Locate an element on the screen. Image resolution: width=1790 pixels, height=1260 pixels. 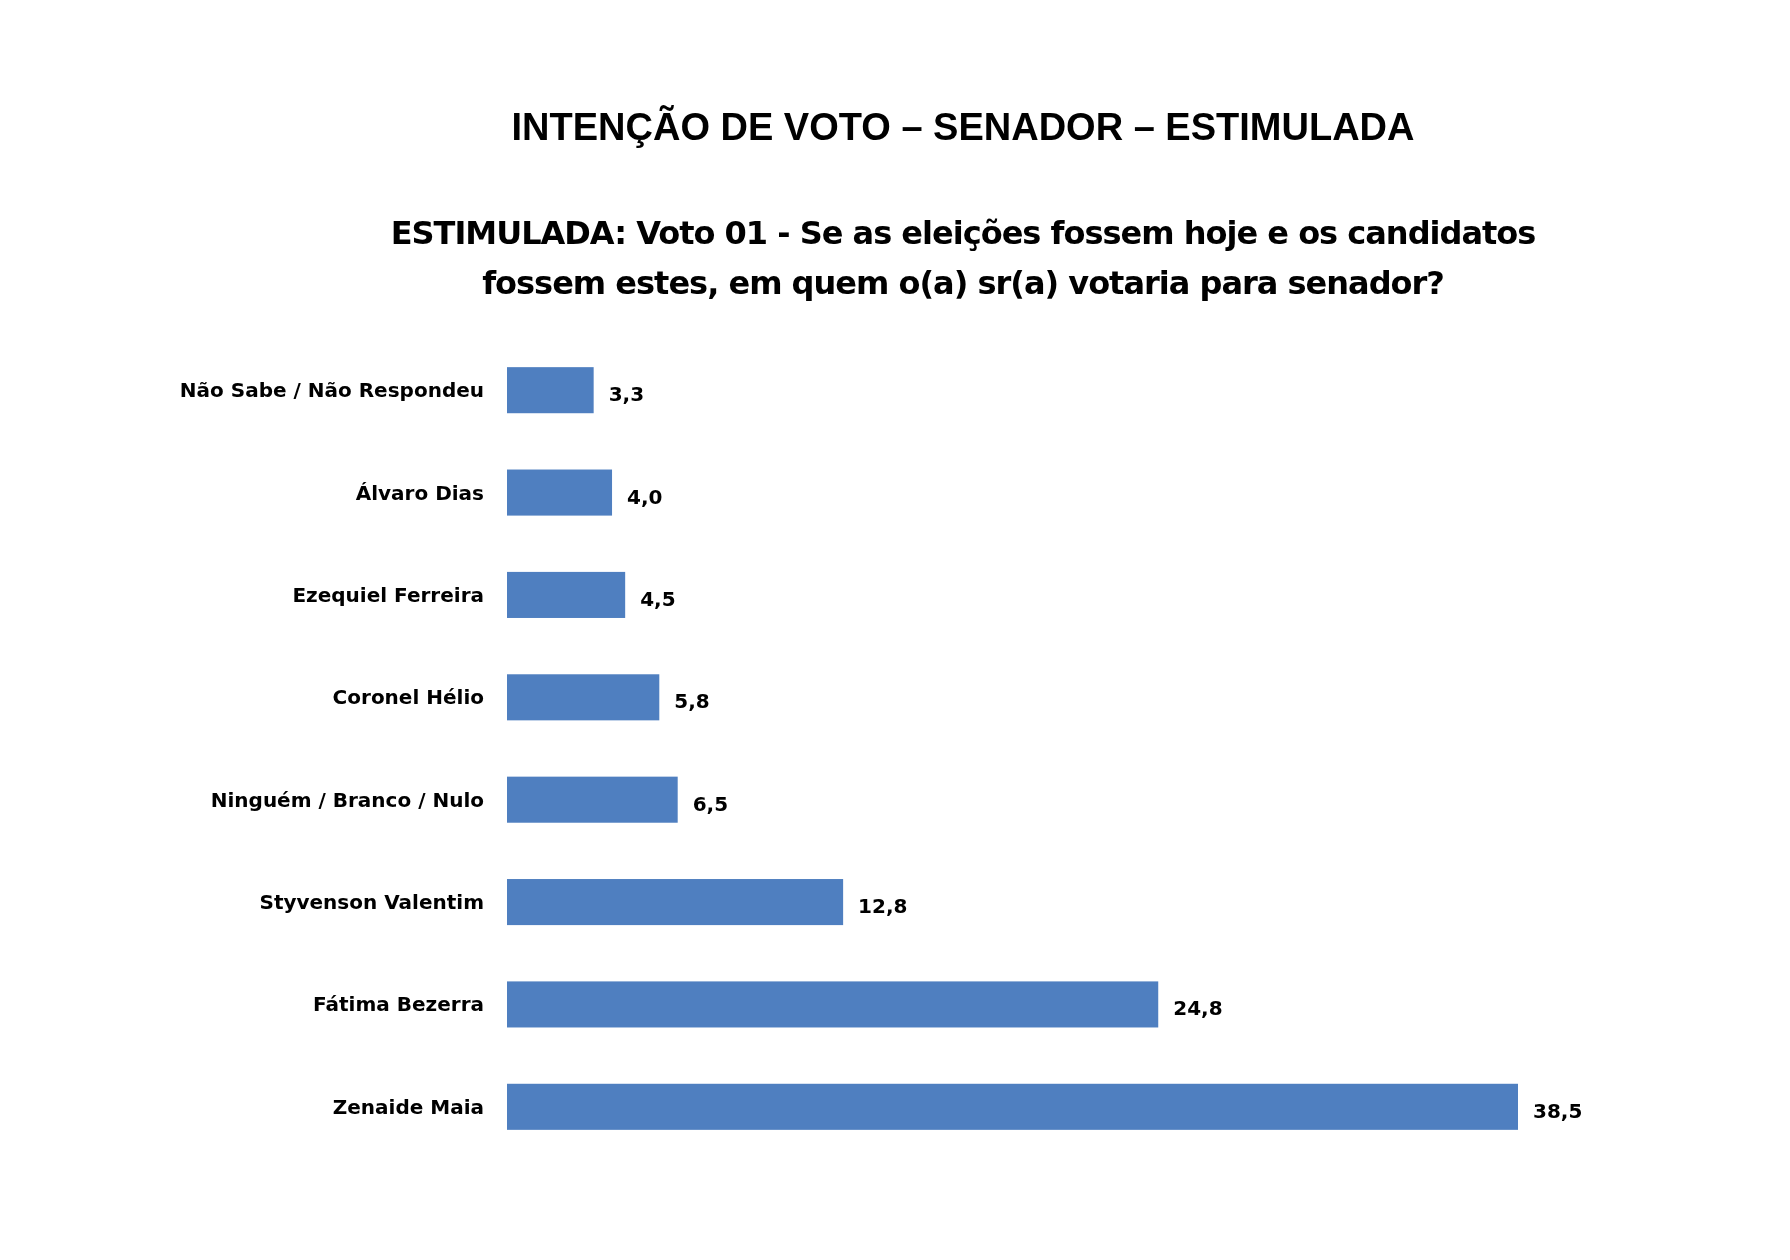
y-tick-label: Coronel Hélio is located at coordinates (408, 697).